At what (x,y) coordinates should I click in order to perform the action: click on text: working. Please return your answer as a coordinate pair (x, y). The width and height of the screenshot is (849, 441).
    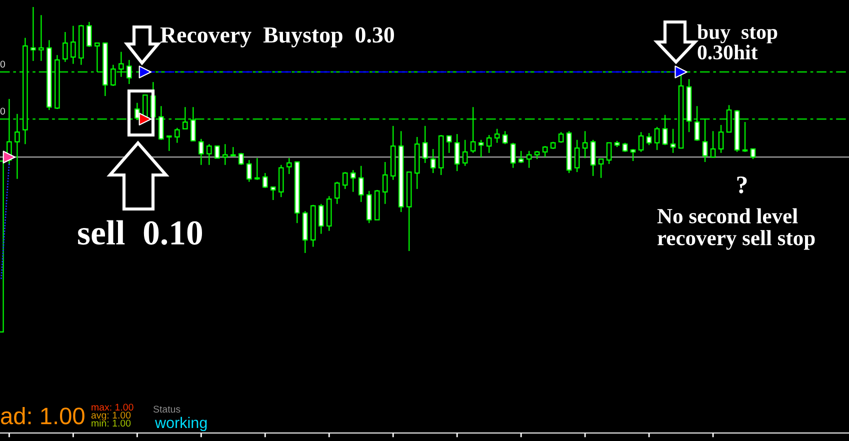
    Looking at the image, I should click on (180, 424).